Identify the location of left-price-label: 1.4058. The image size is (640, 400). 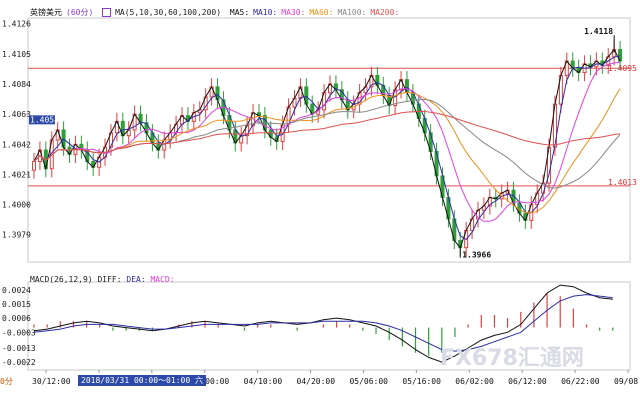
(44, 119).